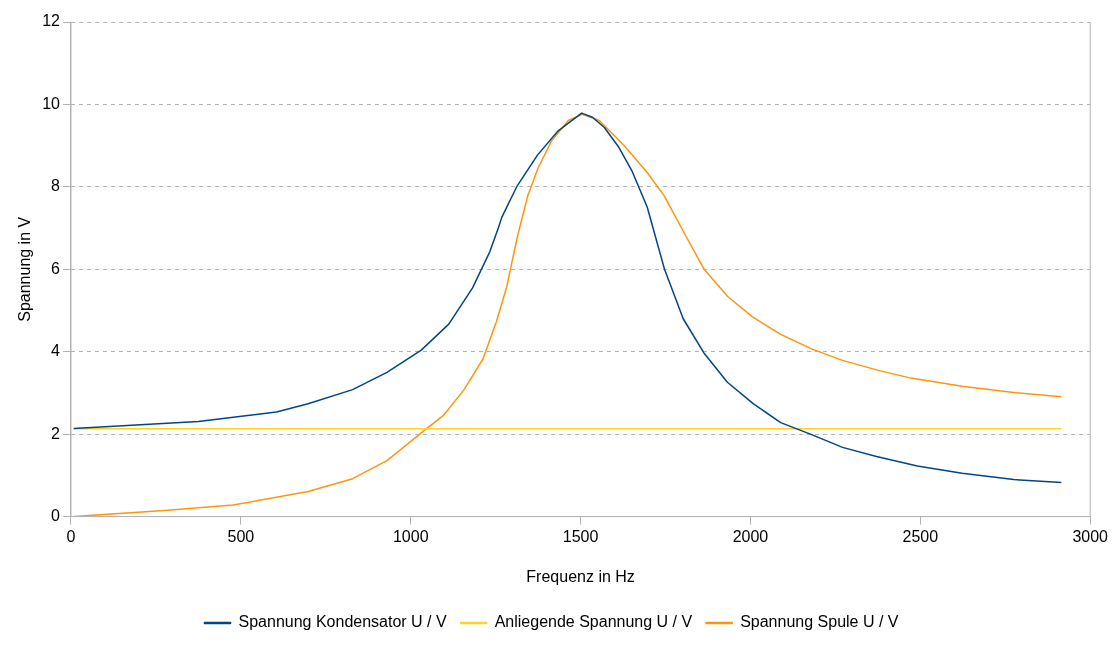 The height and width of the screenshot is (653, 1119). I want to click on x-tick-label: 1500, so click(580, 536).